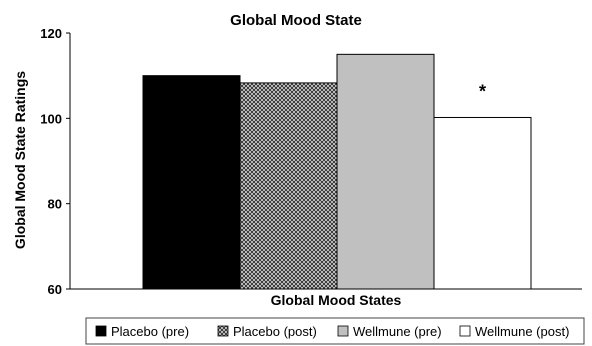 The height and width of the screenshot is (346, 592). I want to click on bar-placebo-post, so click(288, 186).